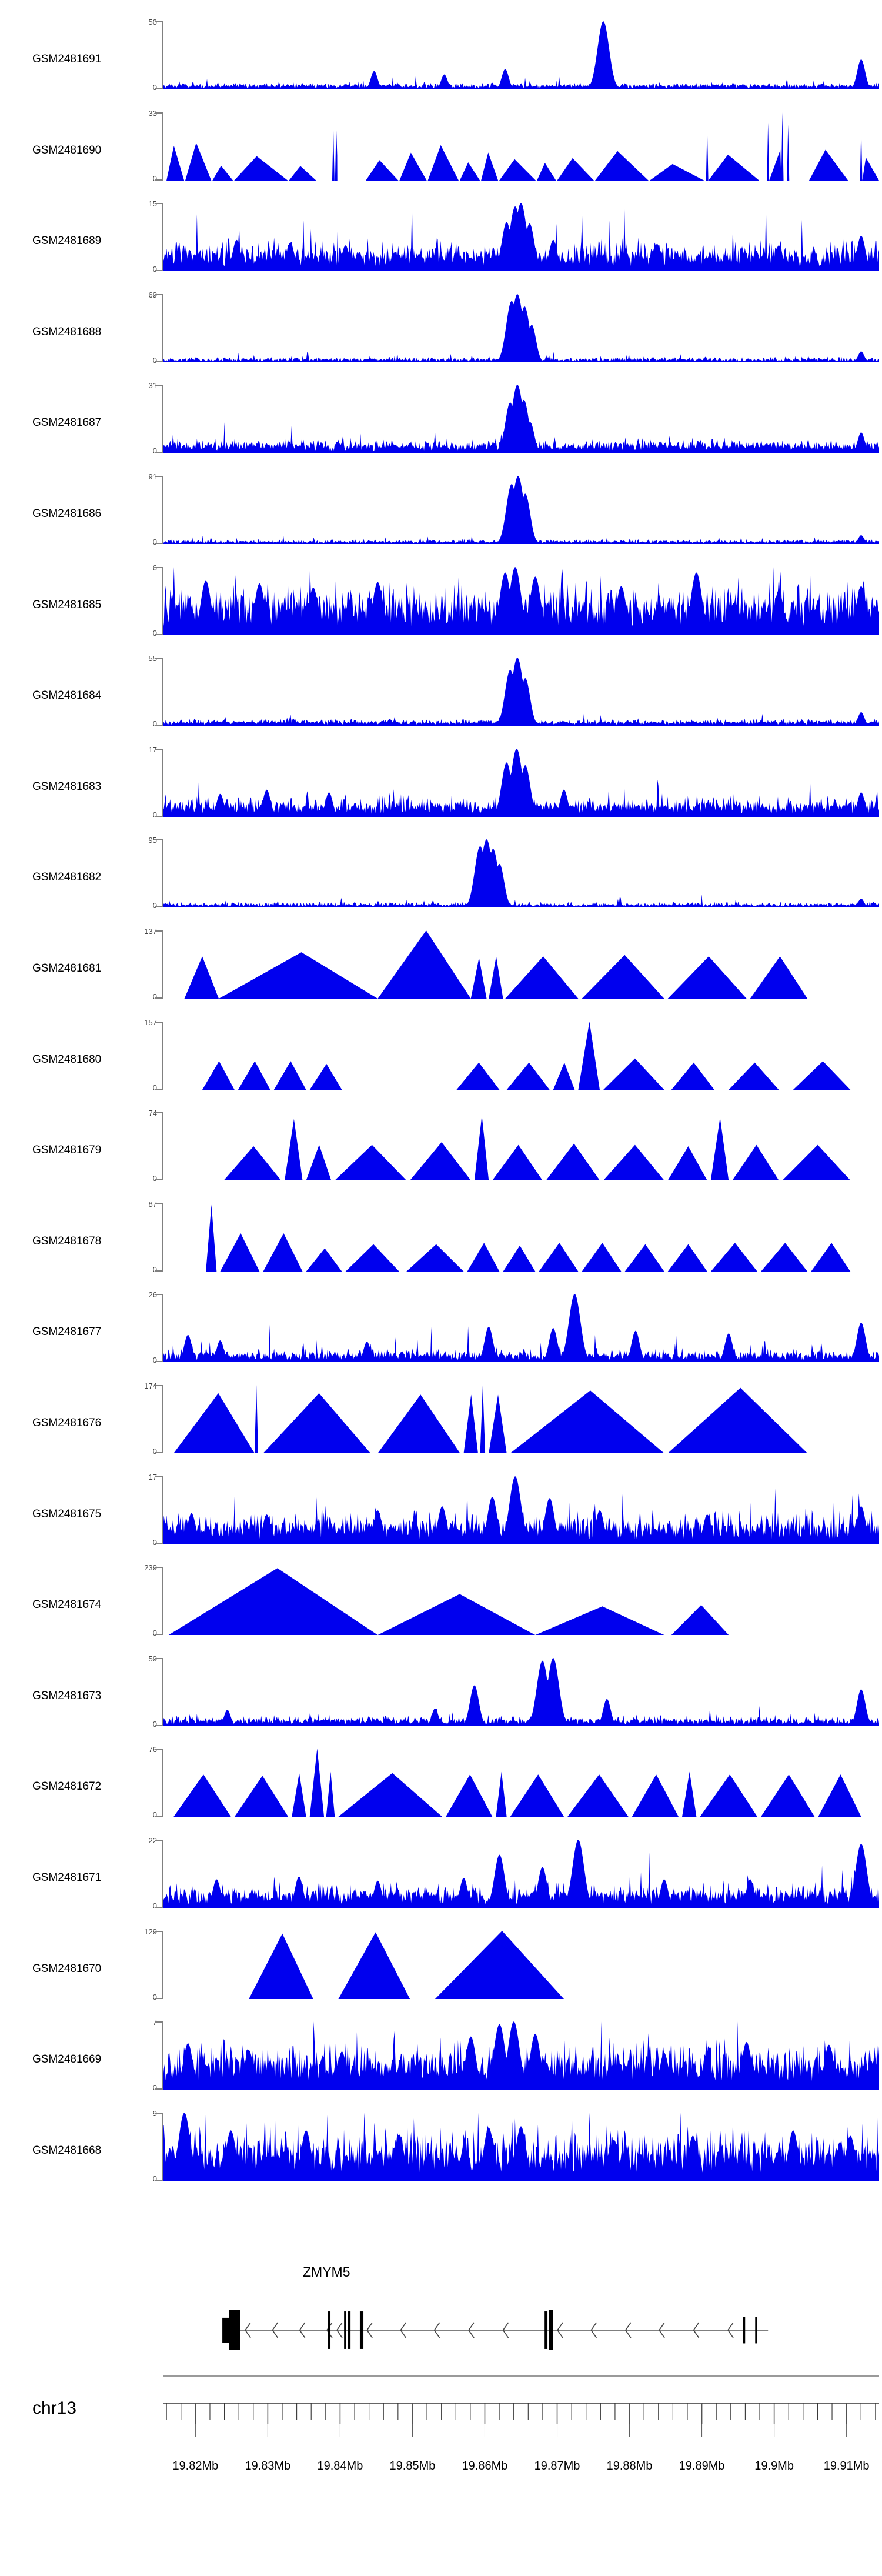 The height and width of the screenshot is (2576, 882). I want to click on track-label-gsm2481679: GSM2481679, so click(67, 1150).